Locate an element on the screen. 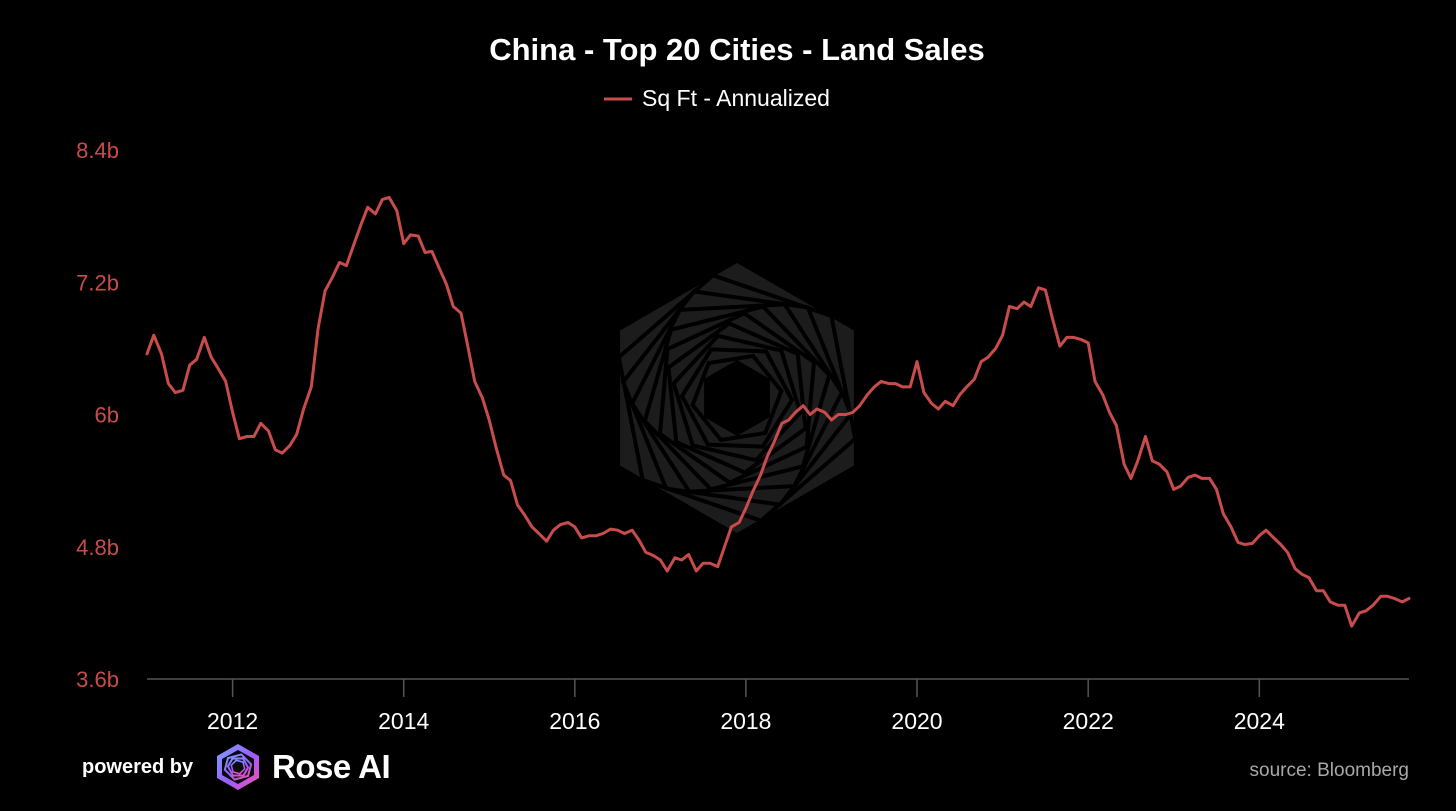 This screenshot has height=811, width=1456. watermark-hexagon-core is located at coordinates (737, 398).